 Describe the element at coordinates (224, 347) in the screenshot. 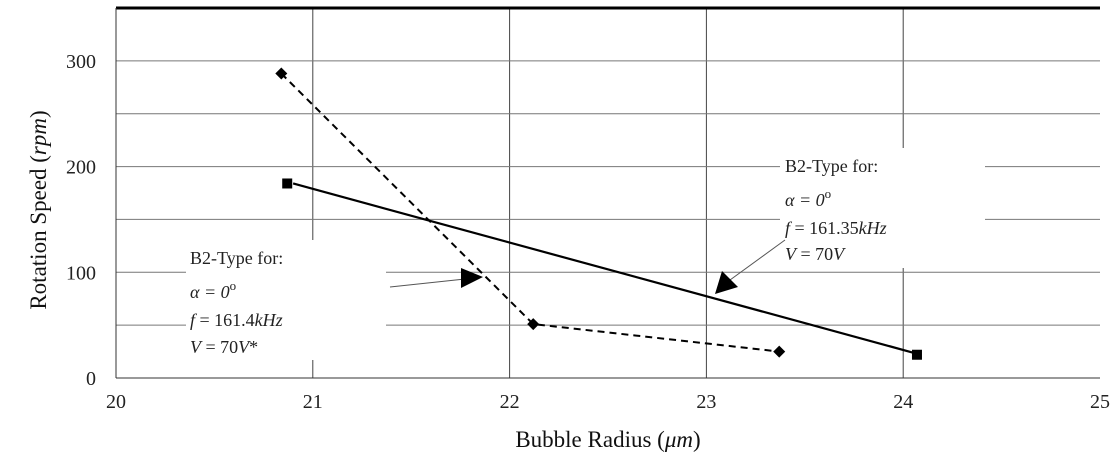

I see `annotation-left-voltage: V = 70V*` at that location.